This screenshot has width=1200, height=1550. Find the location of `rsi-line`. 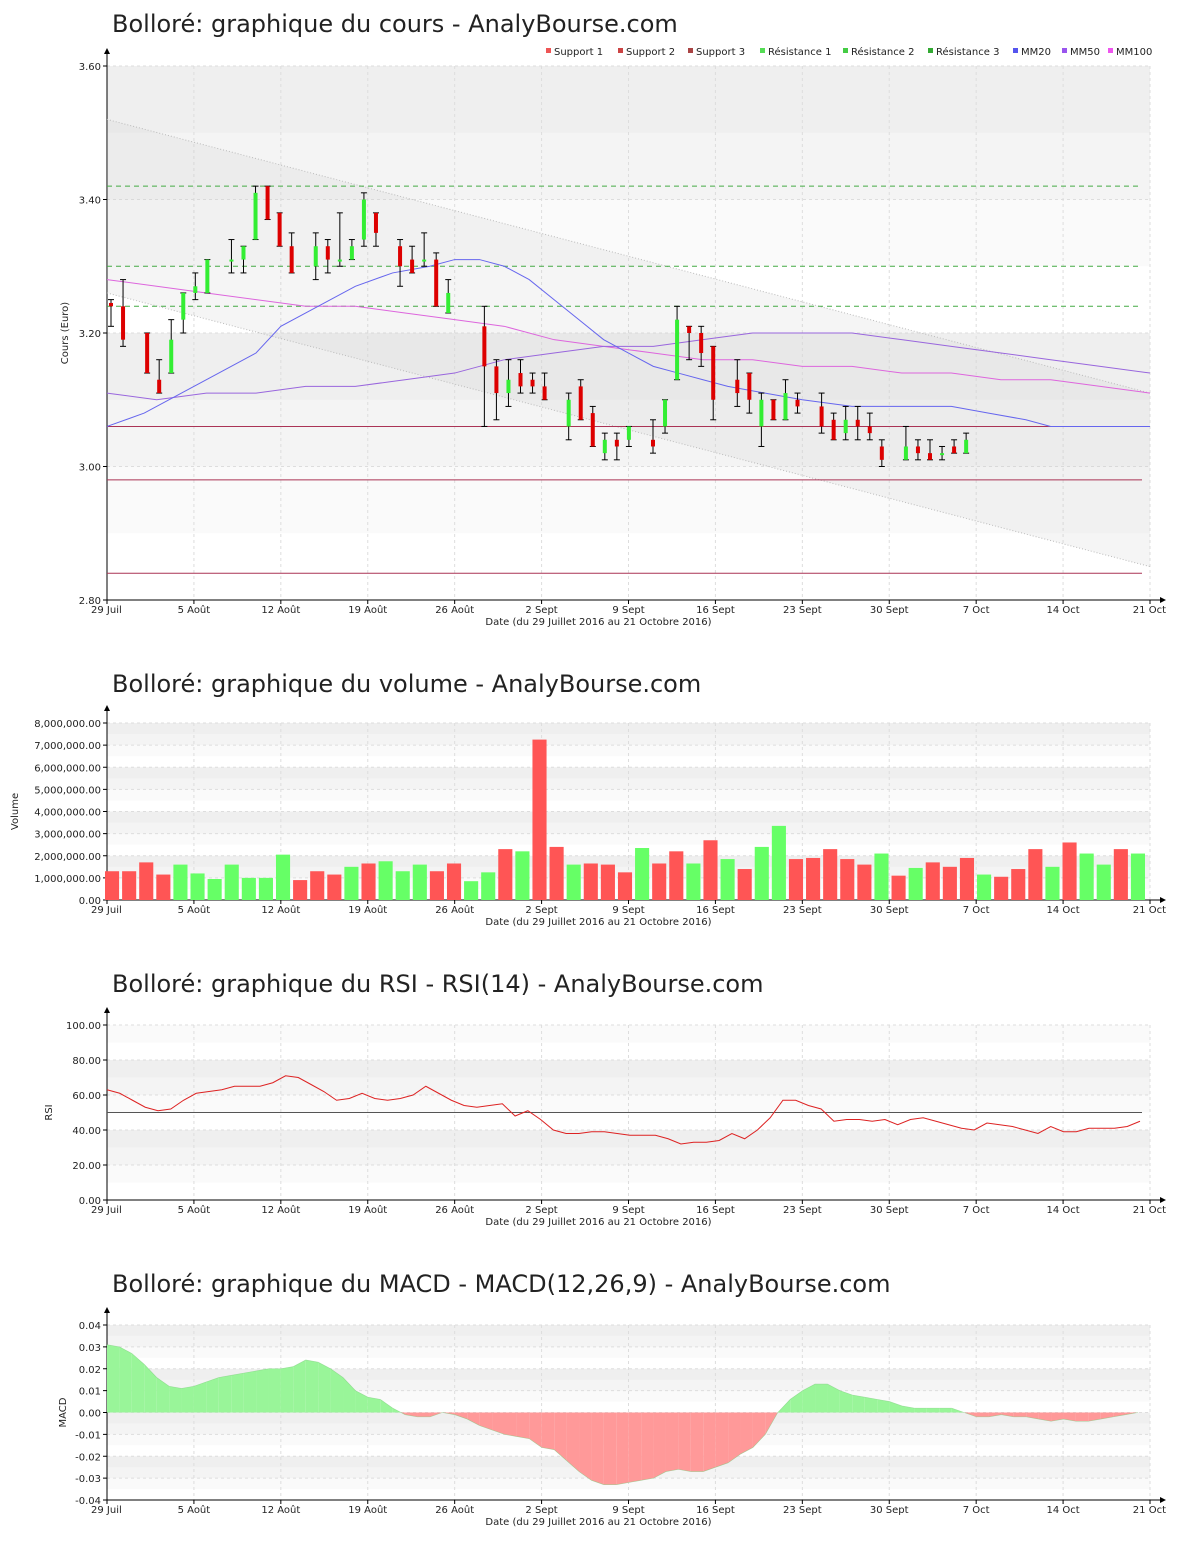

rsi-line is located at coordinates (623, 1110).